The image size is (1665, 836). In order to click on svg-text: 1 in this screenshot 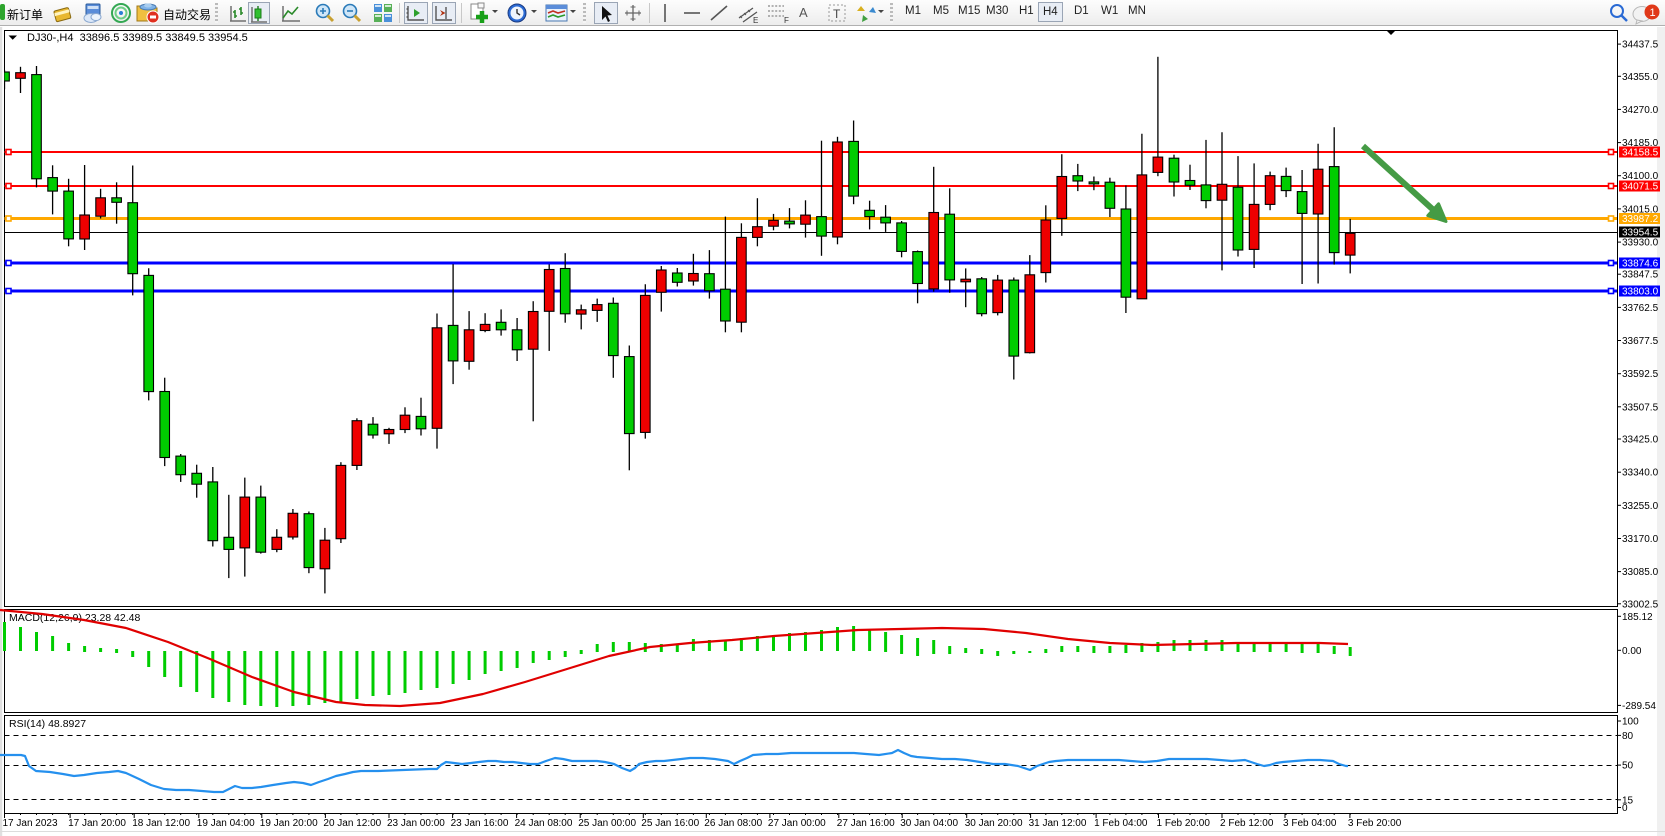, I will do `click(1653, 13)`.